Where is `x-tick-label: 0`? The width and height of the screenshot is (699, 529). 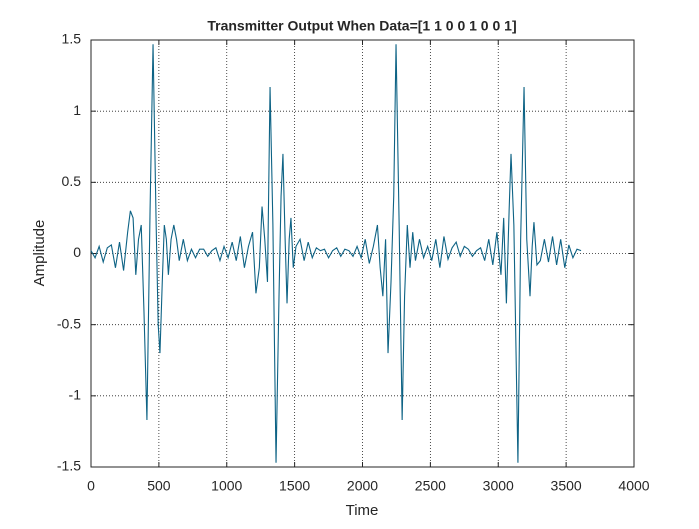
x-tick-label: 0 is located at coordinates (91, 486).